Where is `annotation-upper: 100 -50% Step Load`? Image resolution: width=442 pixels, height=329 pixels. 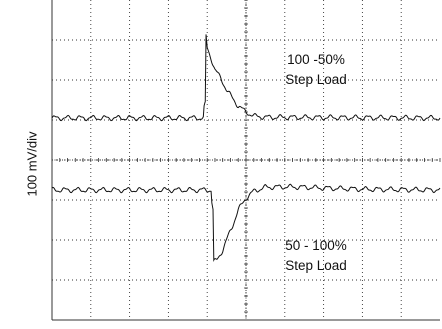
annotation-upper: 100 -50% Step Load is located at coordinates (316, 70).